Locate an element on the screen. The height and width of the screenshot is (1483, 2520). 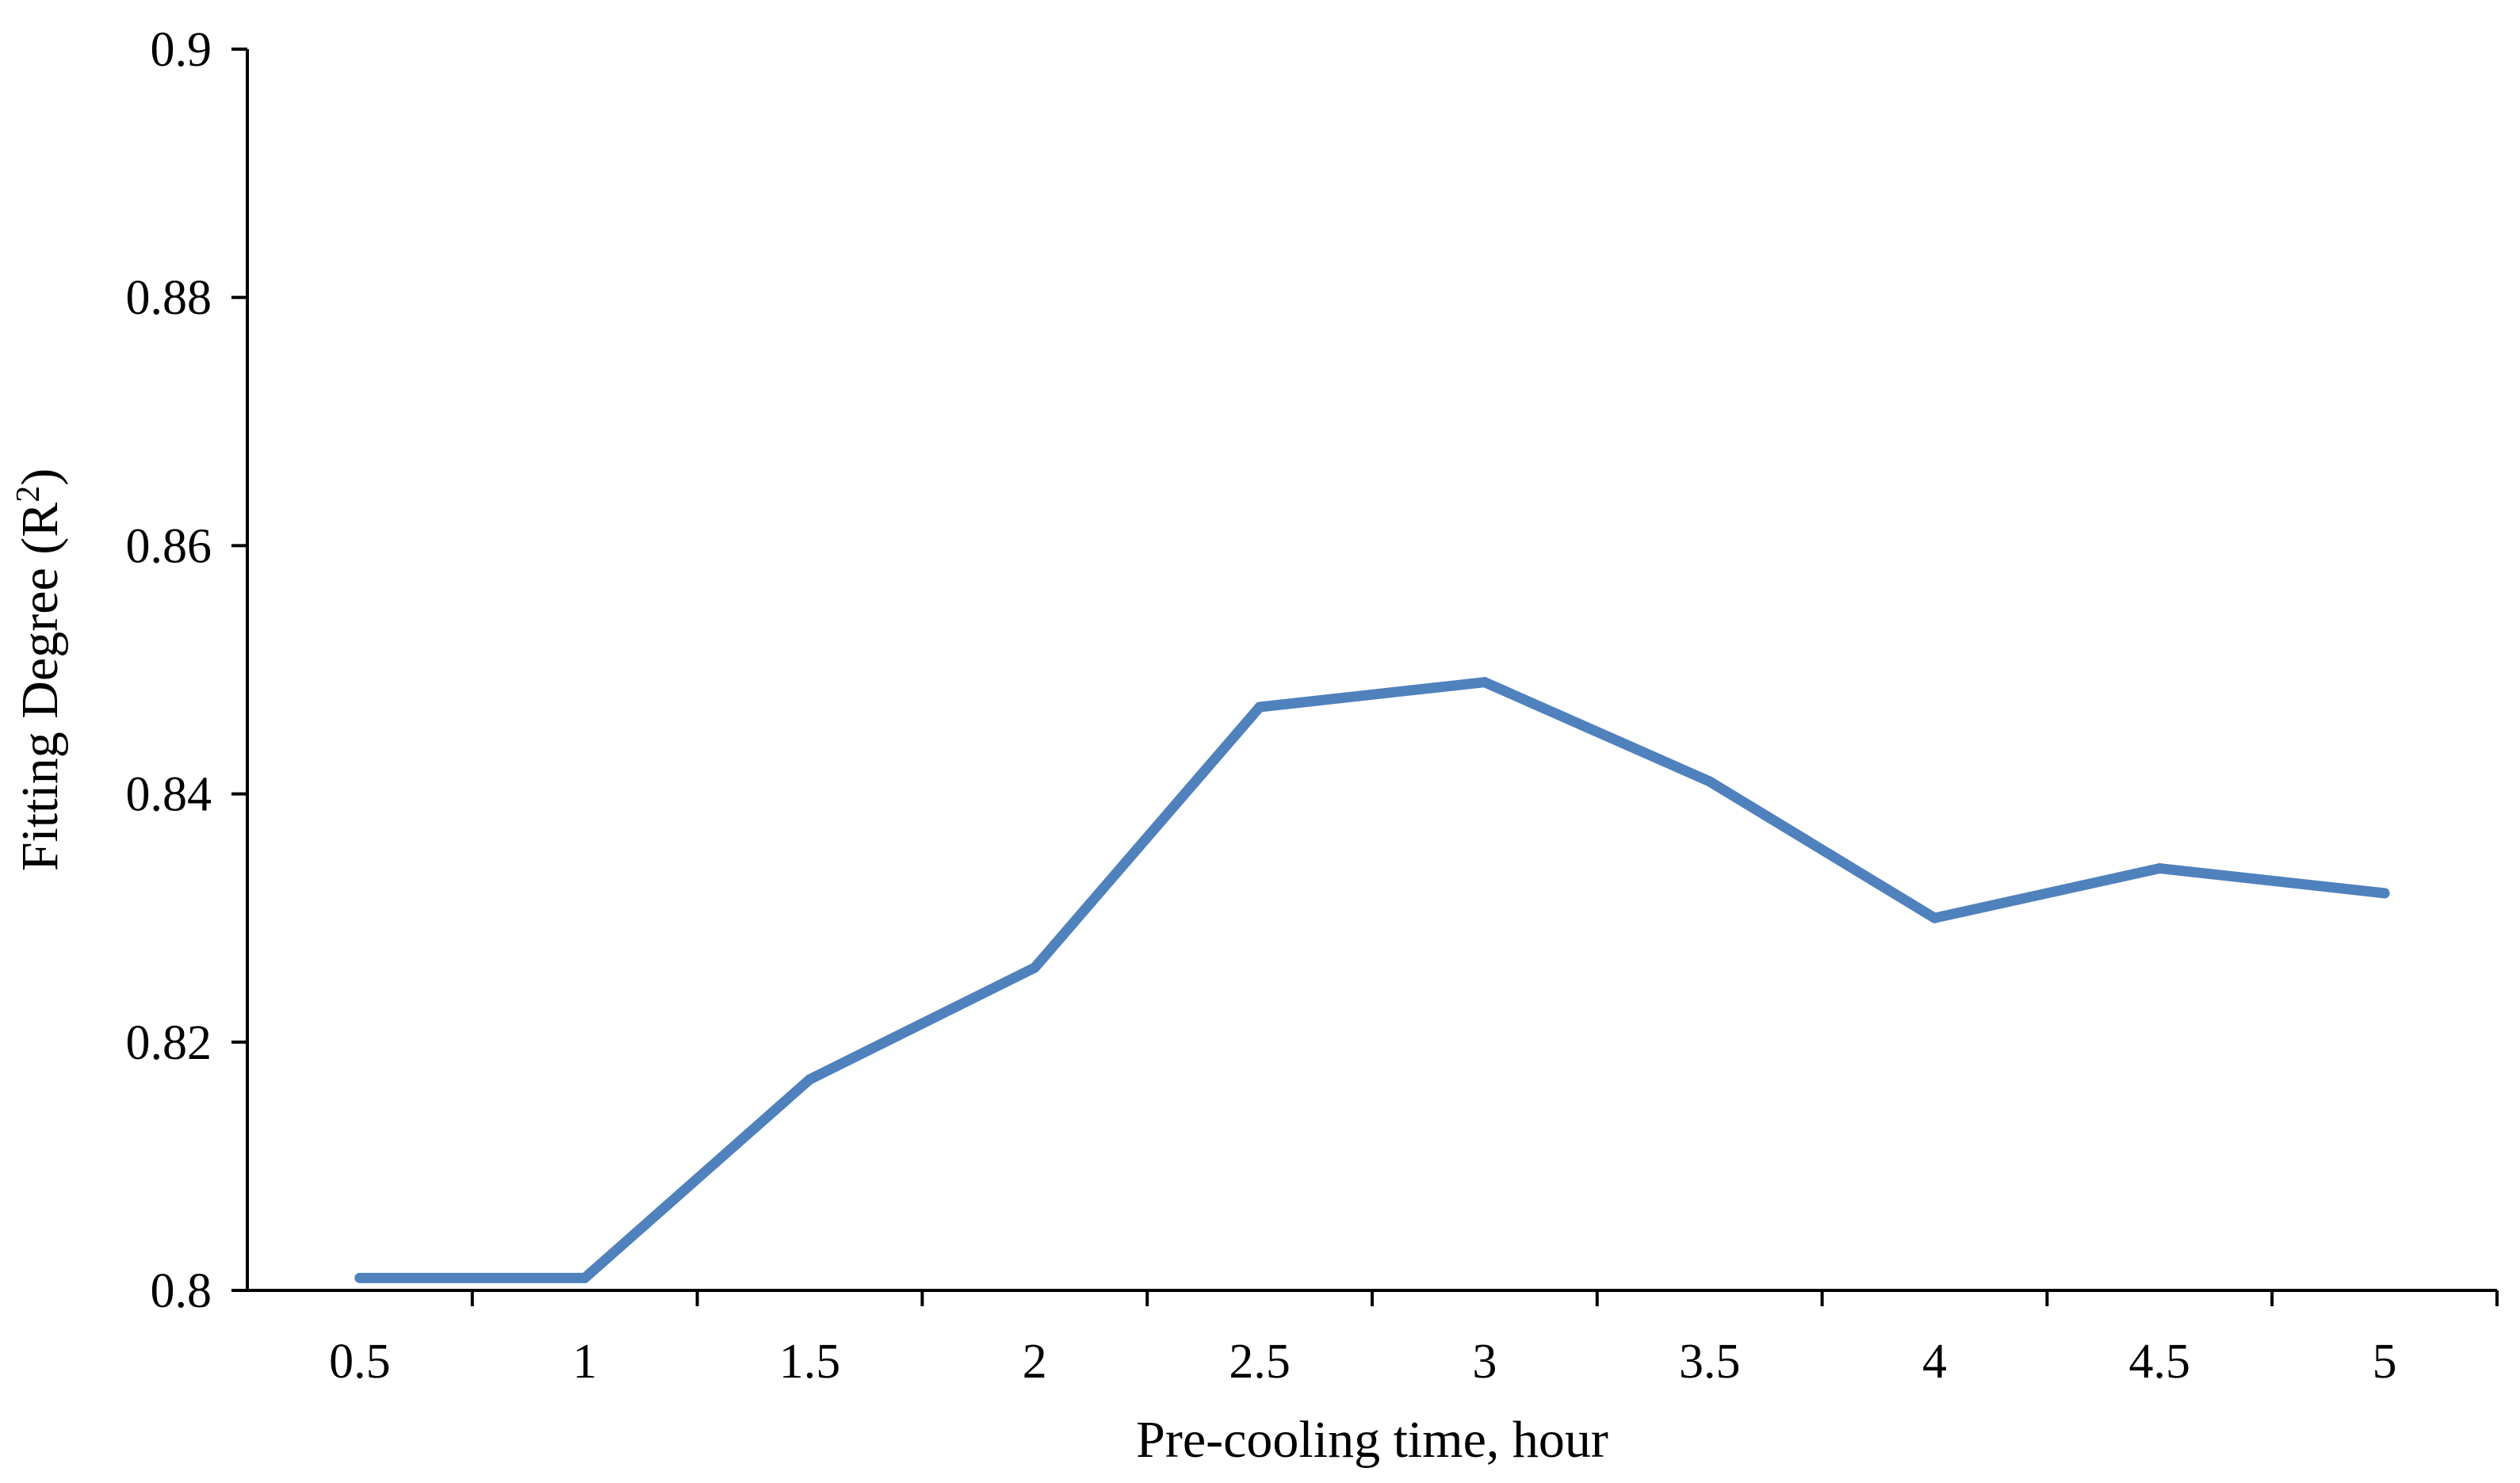
y-axis-title-suffix: ) is located at coordinates (40, 477).